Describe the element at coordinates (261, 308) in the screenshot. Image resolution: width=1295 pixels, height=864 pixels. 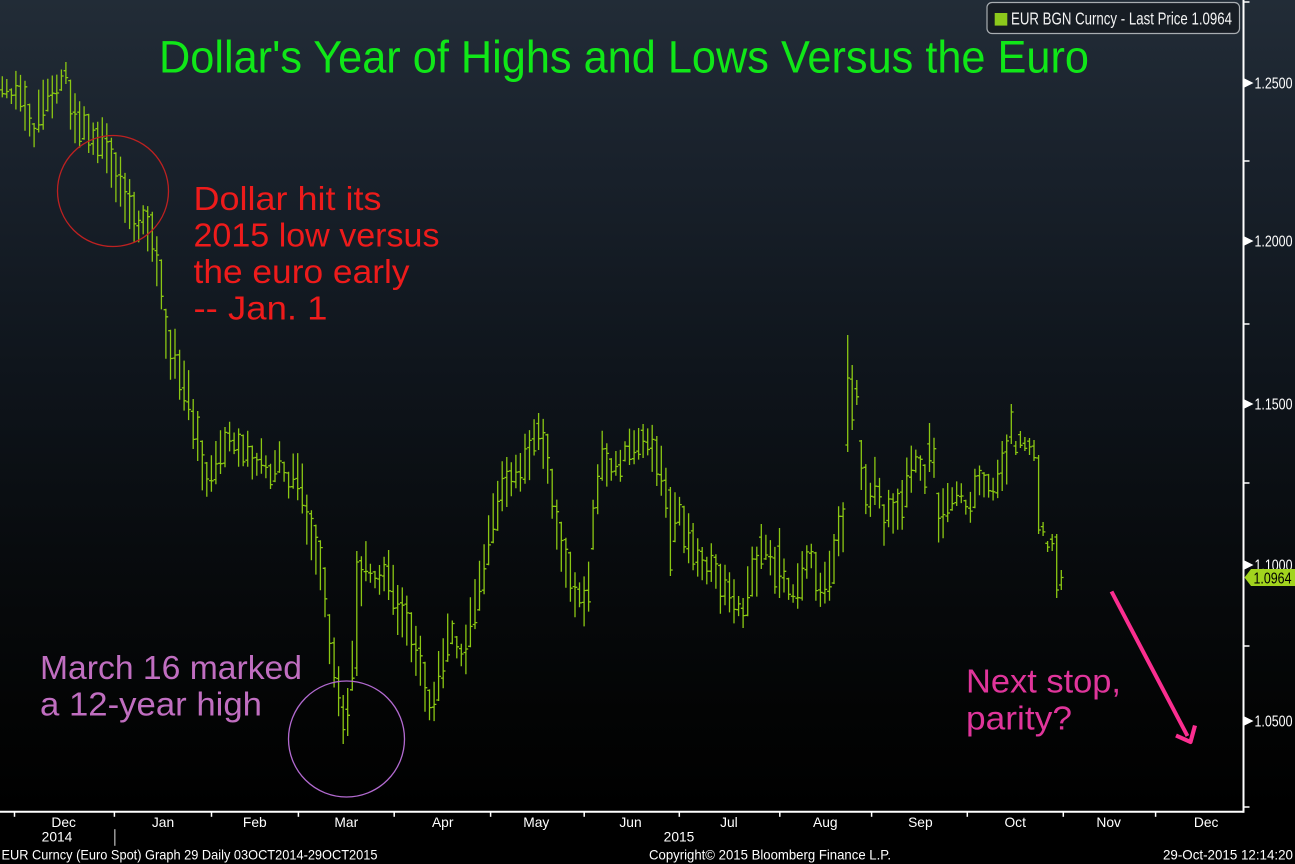
I see `svg-text: -- Jan. 1` at that location.